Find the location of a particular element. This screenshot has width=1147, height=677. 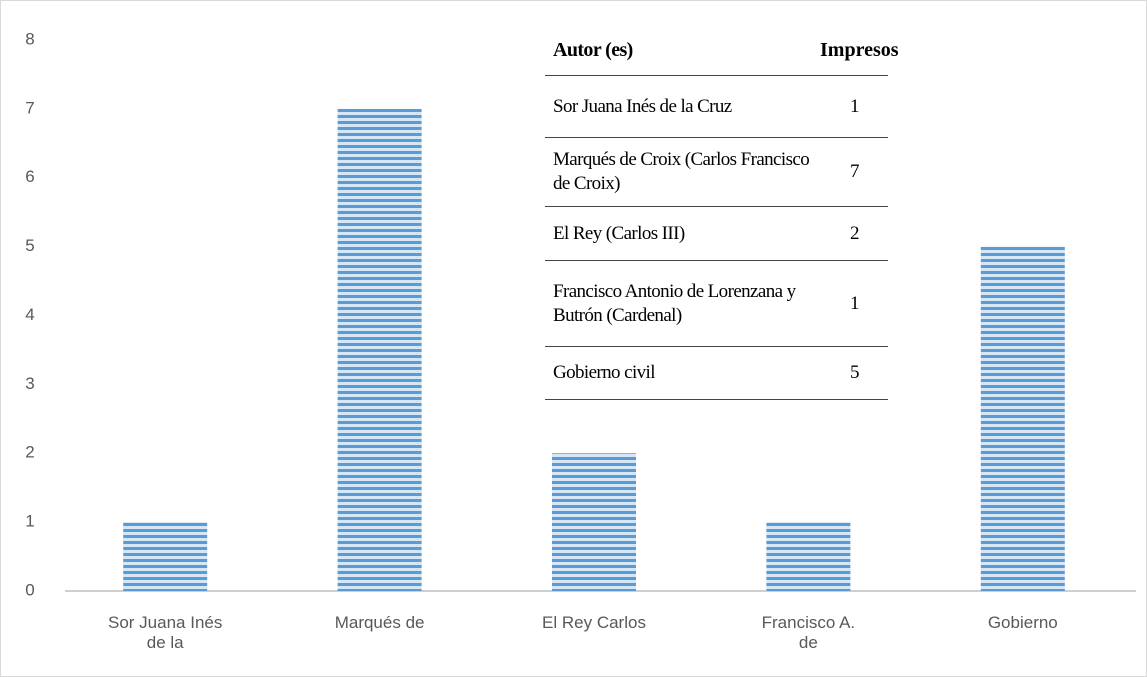

y-tick-label: 5 is located at coordinates (29, 245).